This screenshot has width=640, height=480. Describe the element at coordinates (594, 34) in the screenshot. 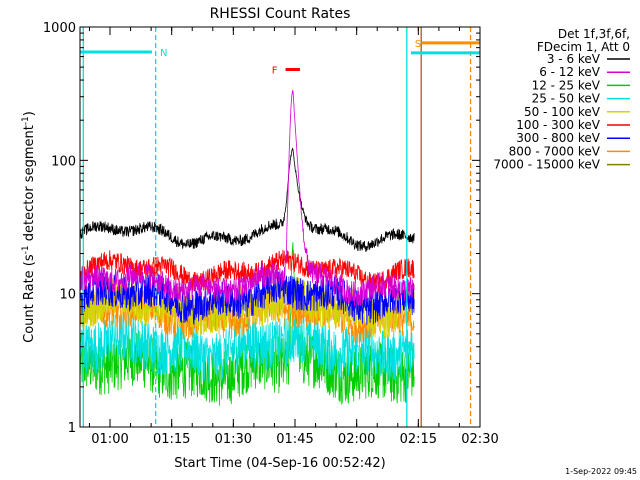

I see `legend-header-line: Det 1f,3f,6f,` at that location.